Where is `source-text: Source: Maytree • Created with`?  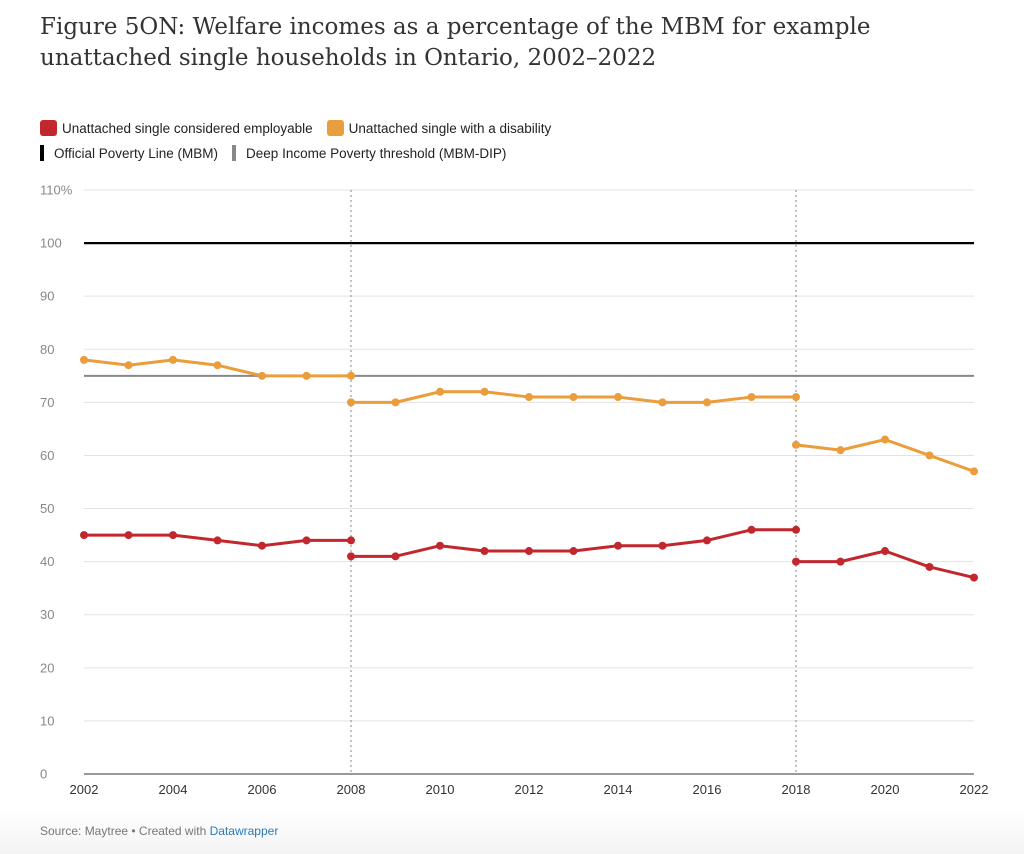
source-text: Source: Maytree • Created with is located at coordinates (125, 831).